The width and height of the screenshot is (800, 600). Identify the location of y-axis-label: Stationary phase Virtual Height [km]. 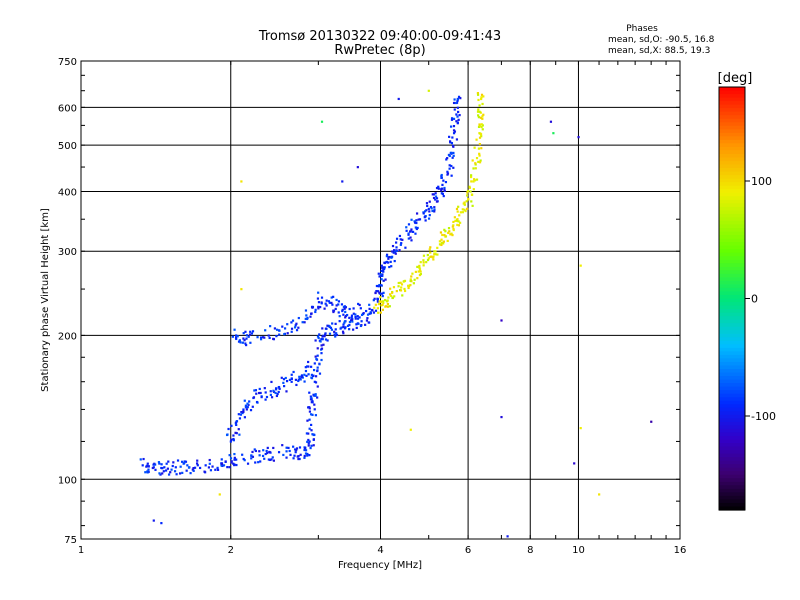
(45, 300).